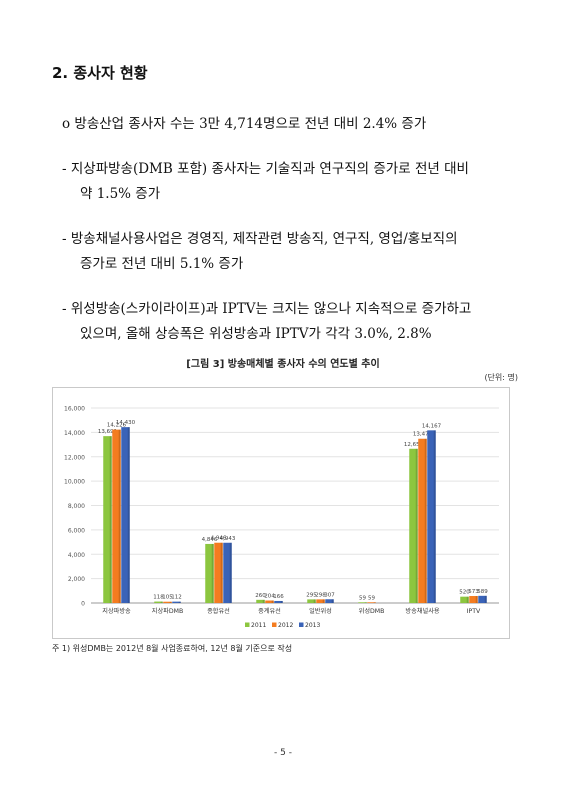 Image resolution: width=566 pixels, height=800 pixels. What do you see at coordinates (167, 598) in the screenshot?
I see `data-label: 105` at bounding box center [167, 598].